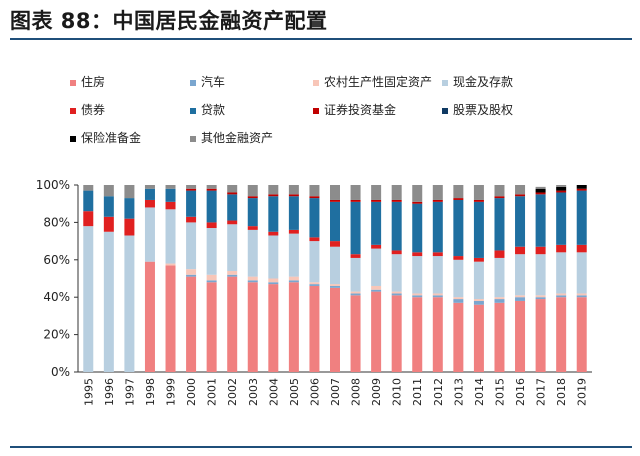  I want to click on legend-label: 股票及股权, so click(483, 110).